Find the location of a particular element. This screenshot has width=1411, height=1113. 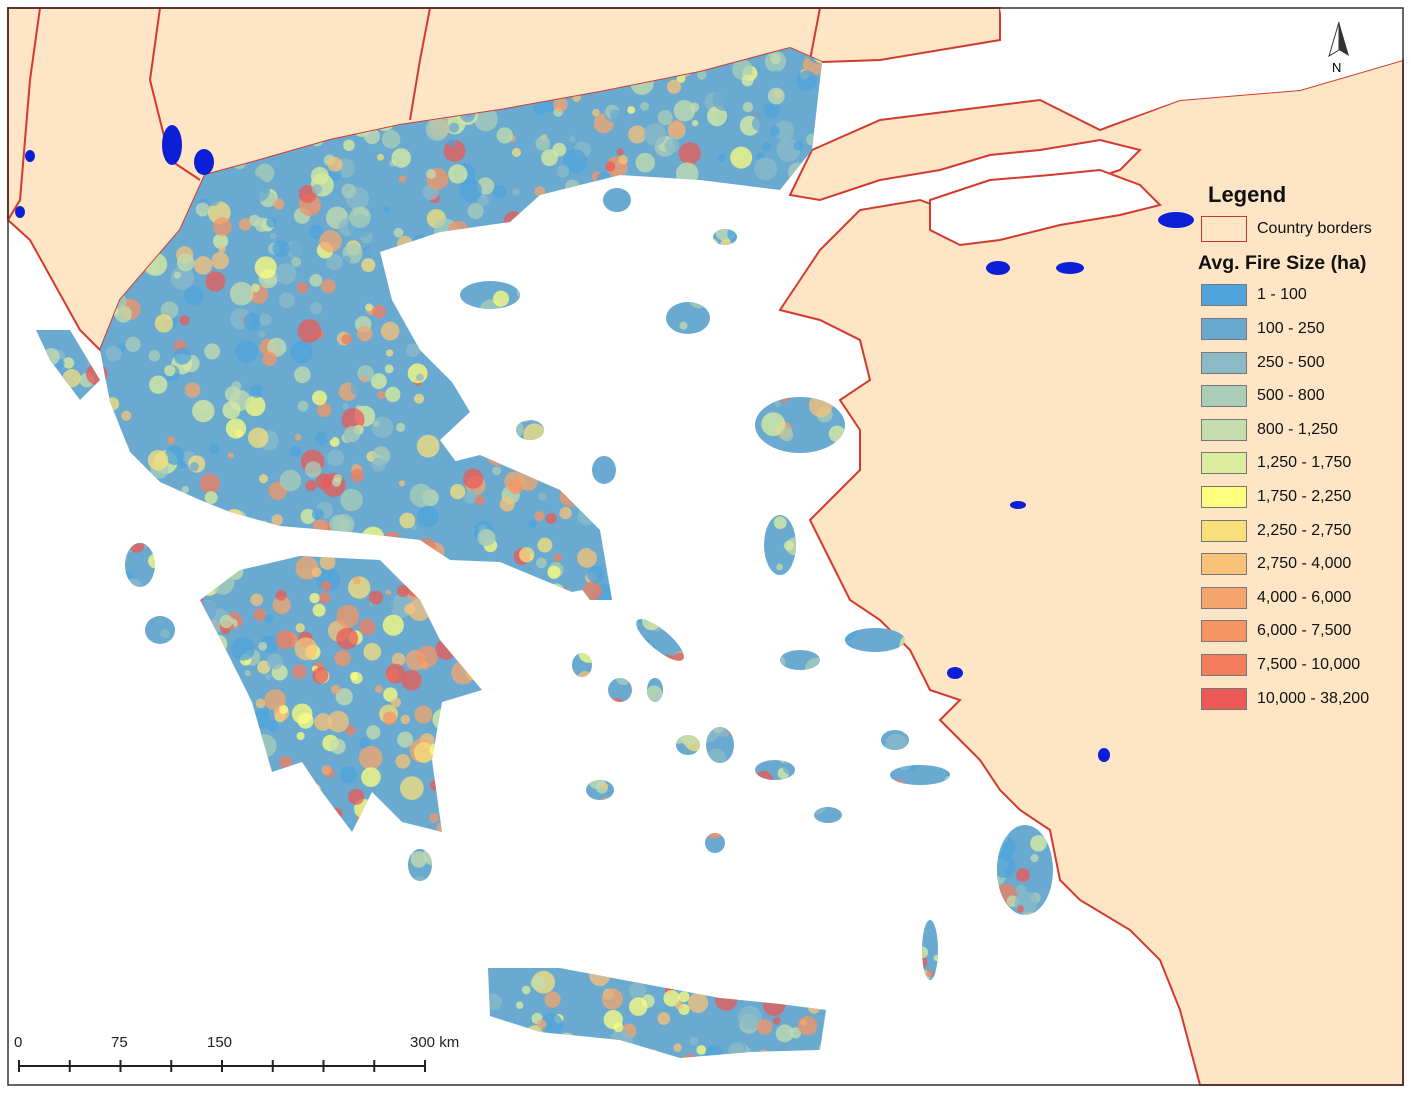

legend-item: 100 - 250 is located at coordinates (1301, 329).